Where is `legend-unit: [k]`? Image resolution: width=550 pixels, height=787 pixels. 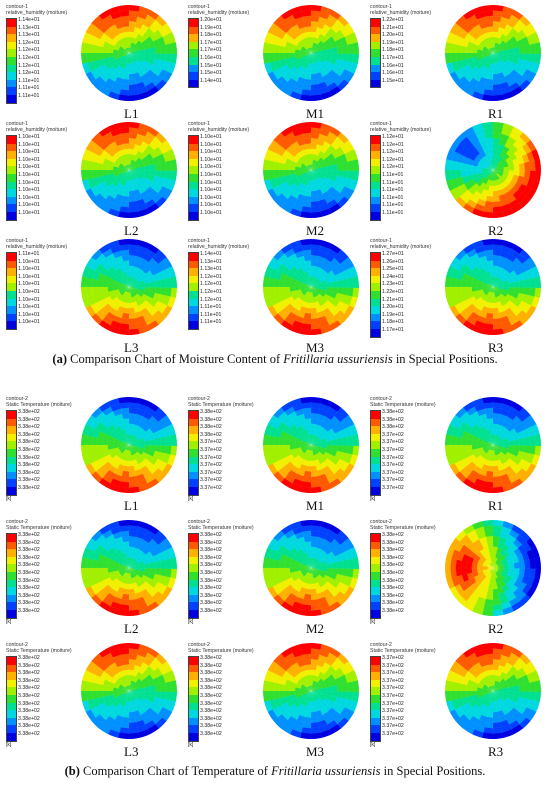
legend-unit: [k] is located at coordinates (373, 744).